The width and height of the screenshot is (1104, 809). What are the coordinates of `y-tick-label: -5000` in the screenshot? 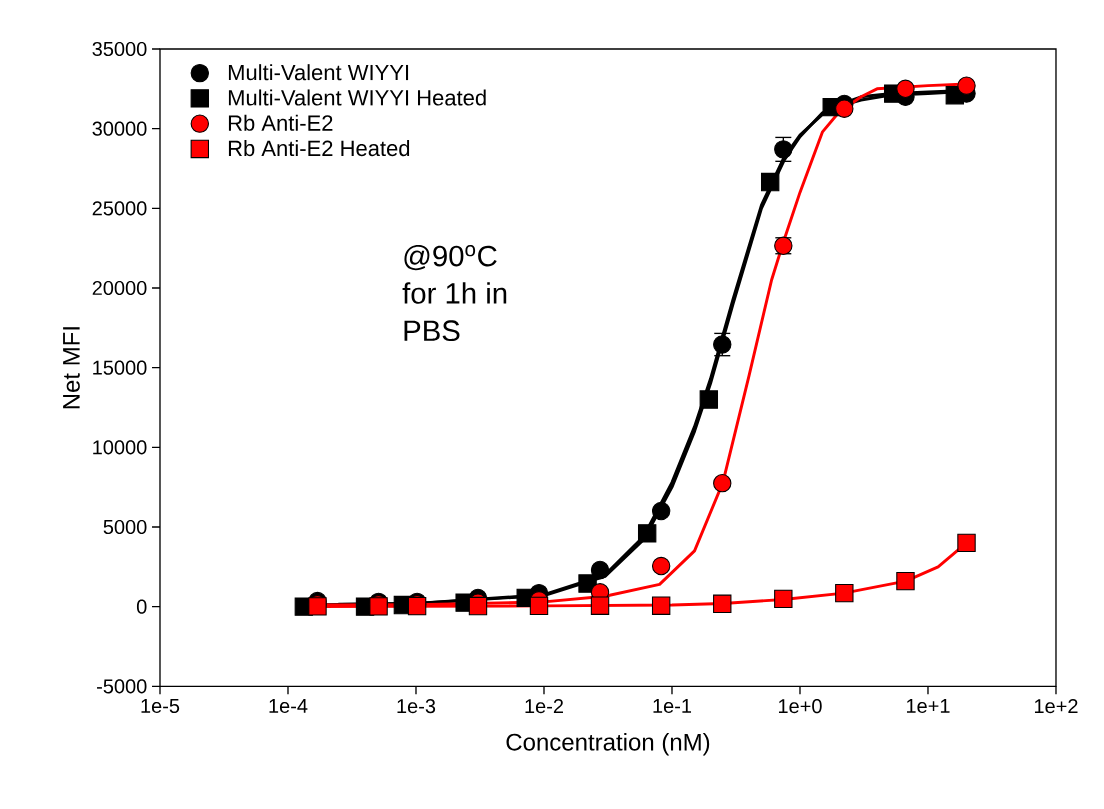 It's located at (122, 686).